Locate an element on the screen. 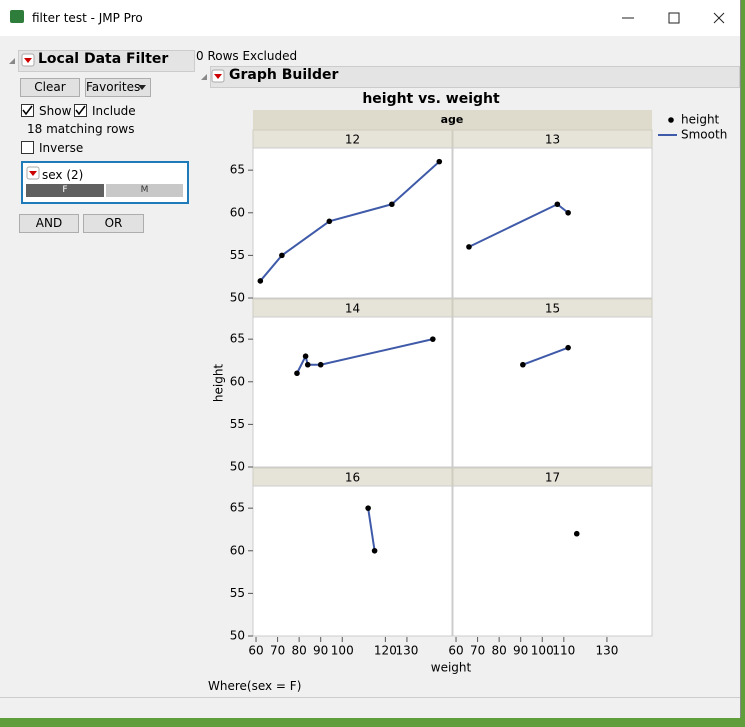 This screenshot has width=745, height=727. legend-label: Smooth is located at coordinates (704, 135).